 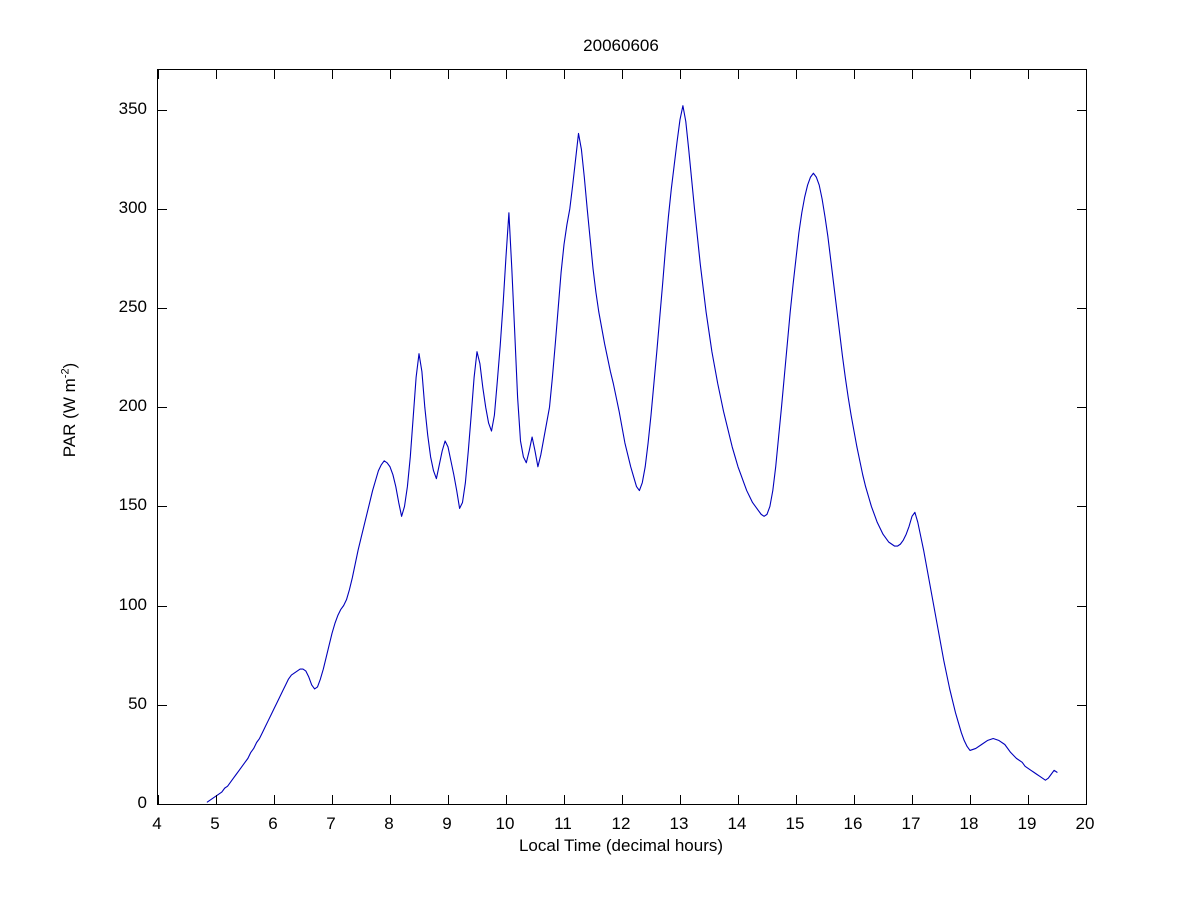 I want to click on x-tick-label-16: 16, so click(x=853, y=823).